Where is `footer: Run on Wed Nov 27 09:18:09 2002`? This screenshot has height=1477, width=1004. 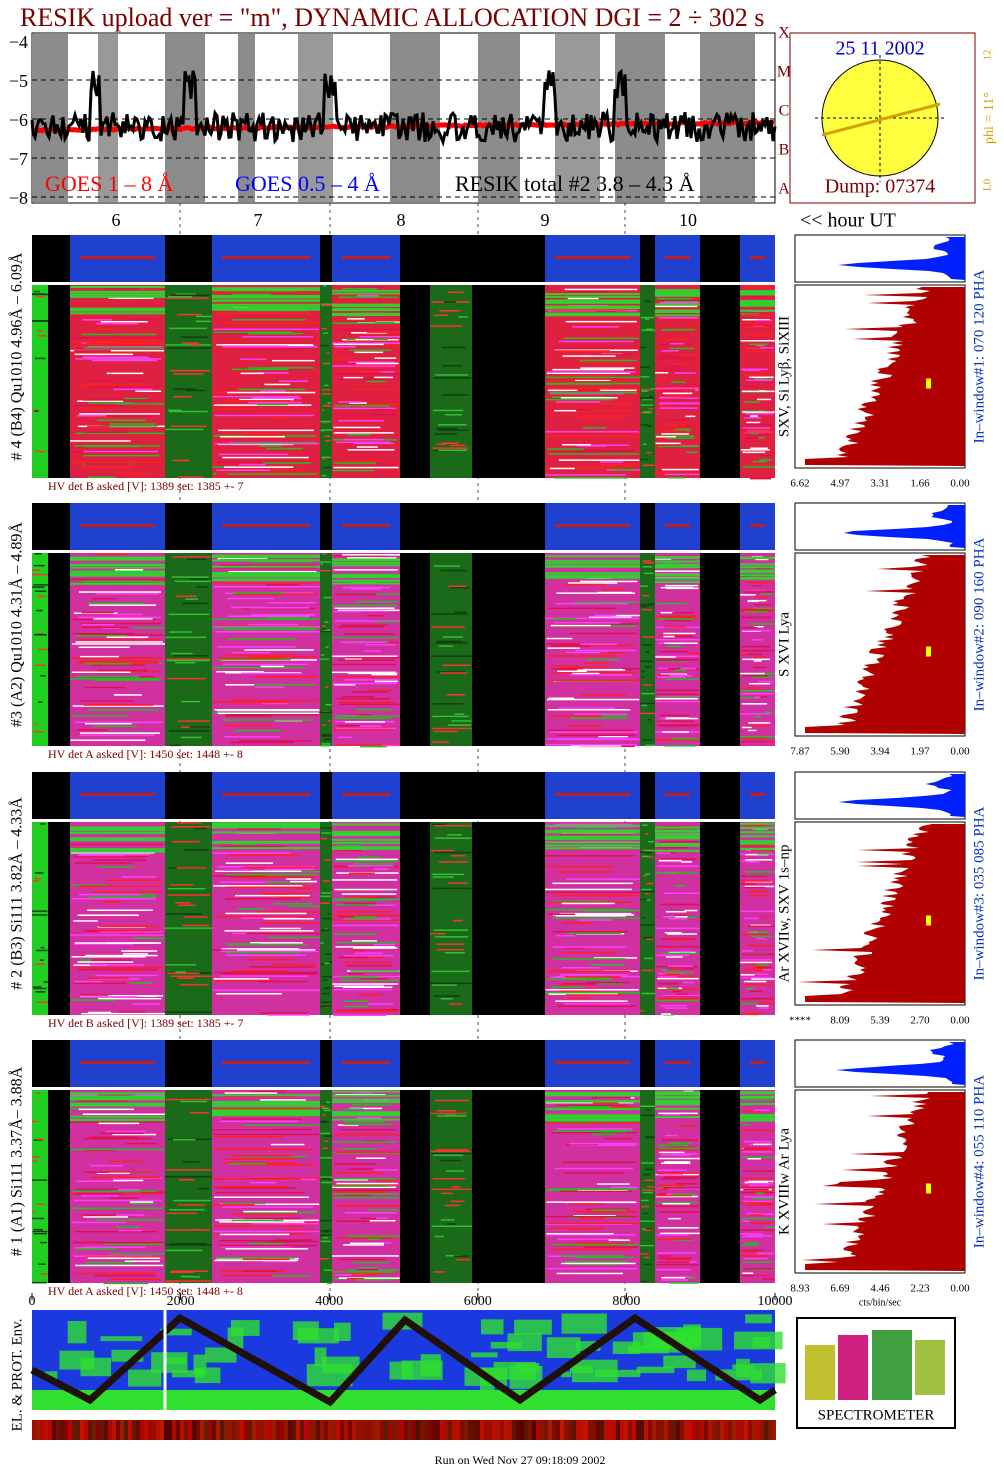
footer: Run on Wed Nov 27 09:18:09 2002 is located at coordinates (520, 1460).